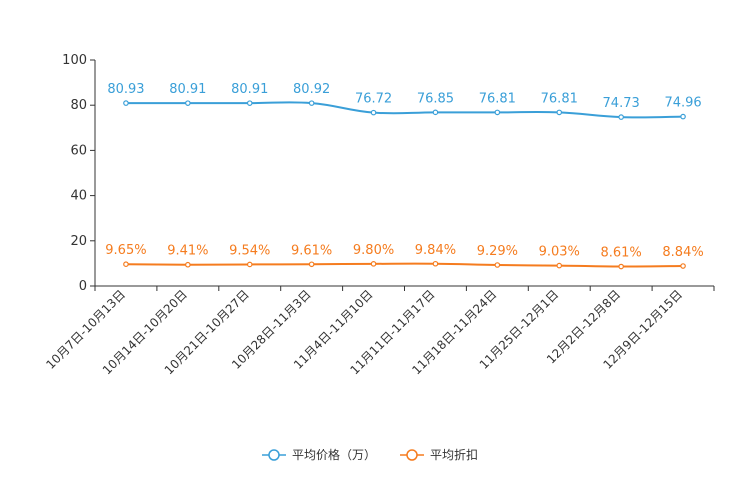 This screenshot has height=496, width=744. What do you see at coordinates (497, 251) in the screenshot?
I see `data-label: 9.29%` at bounding box center [497, 251].